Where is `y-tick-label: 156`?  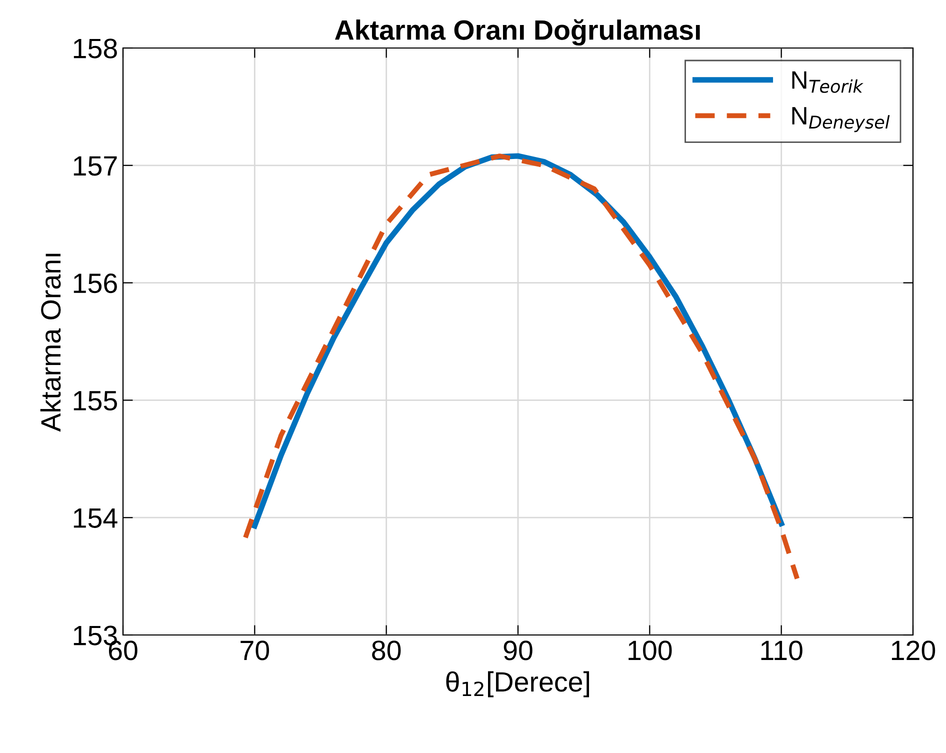
y-tick-label: 156 is located at coordinates (95, 283).